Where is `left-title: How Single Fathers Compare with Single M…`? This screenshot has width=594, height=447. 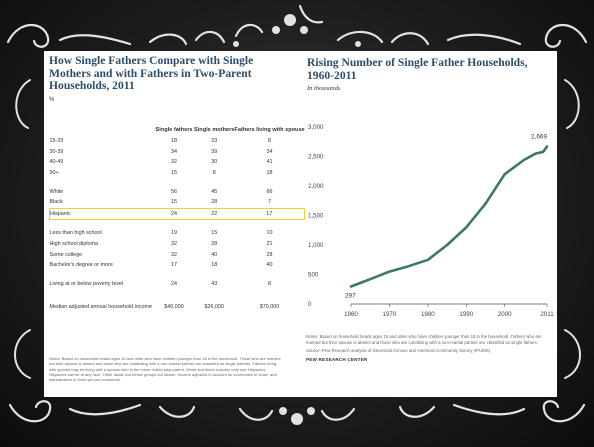
left-title: How Single Fathers Compare with Single M… is located at coordinates (151, 73).